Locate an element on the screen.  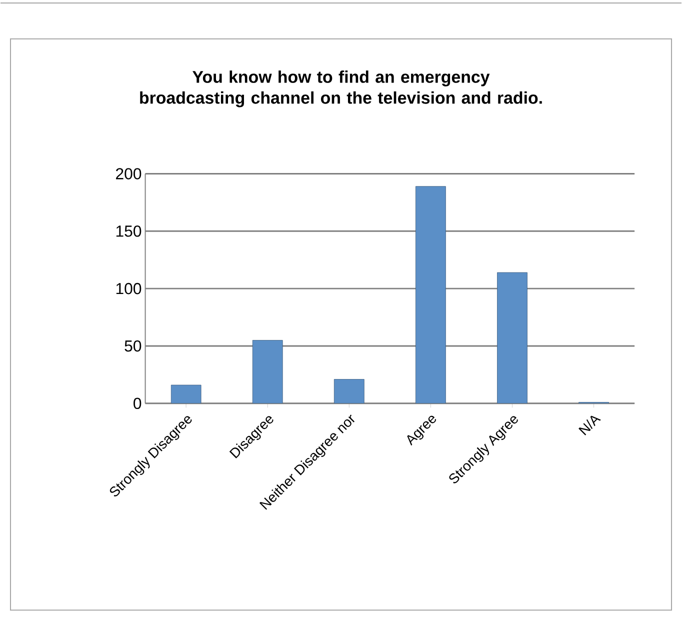
x-tick-label: N/A is located at coordinates (589, 426).